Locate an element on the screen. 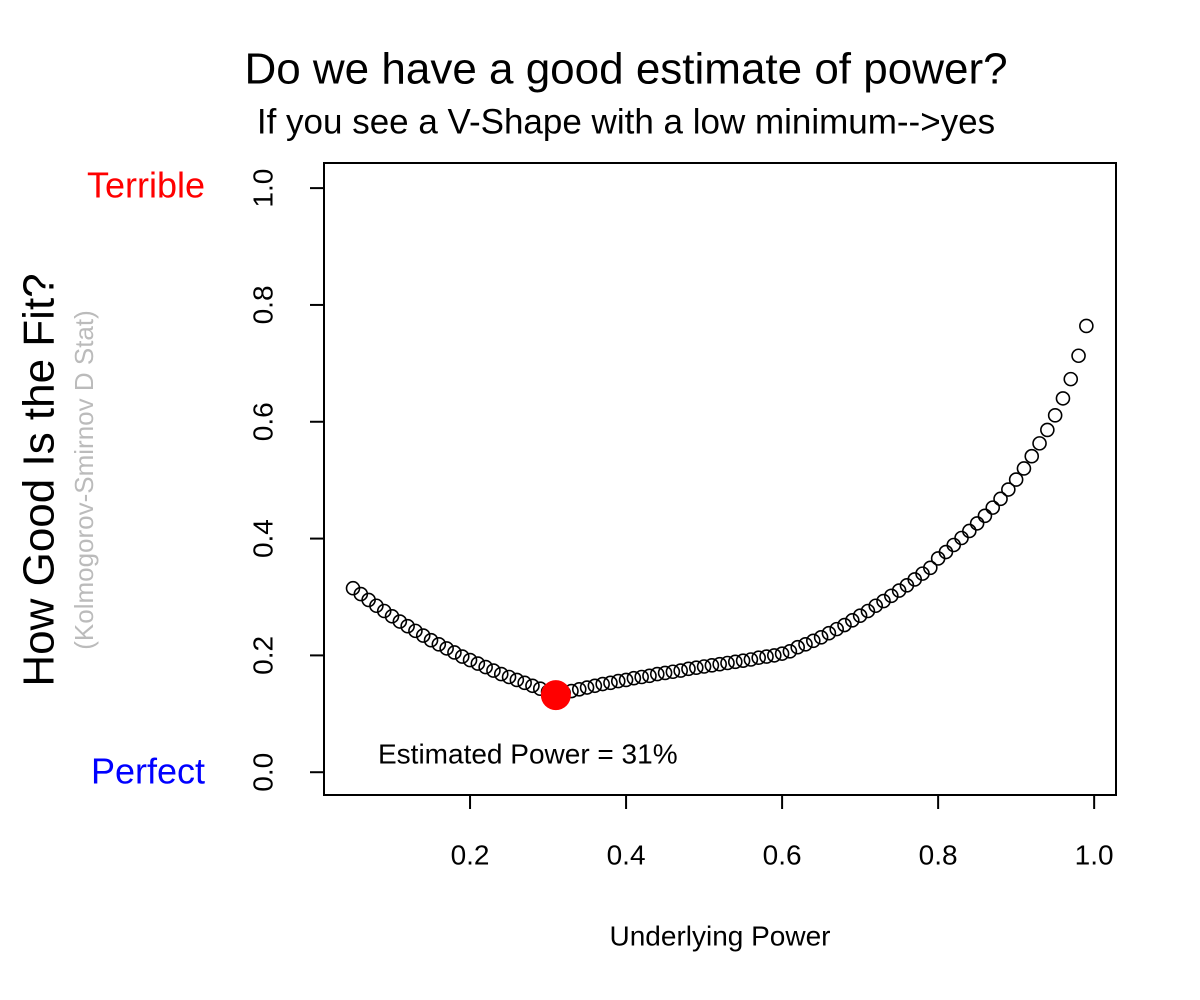  y-bottom-label: Perfect is located at coordinates (148, 771).